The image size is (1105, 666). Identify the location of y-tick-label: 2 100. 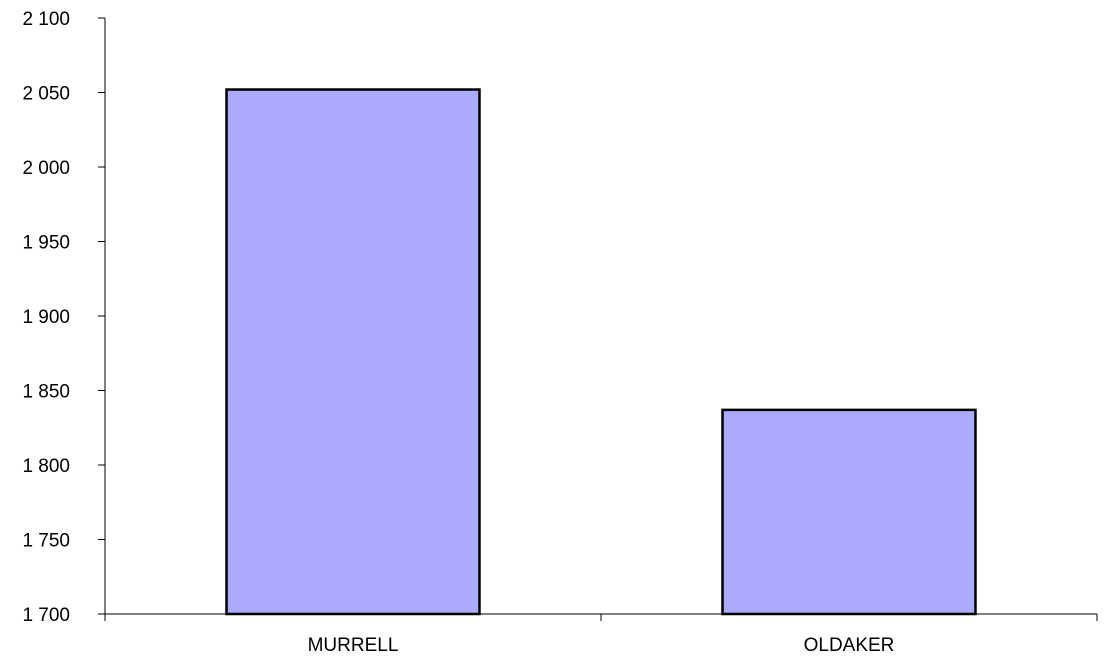
(46, 19).